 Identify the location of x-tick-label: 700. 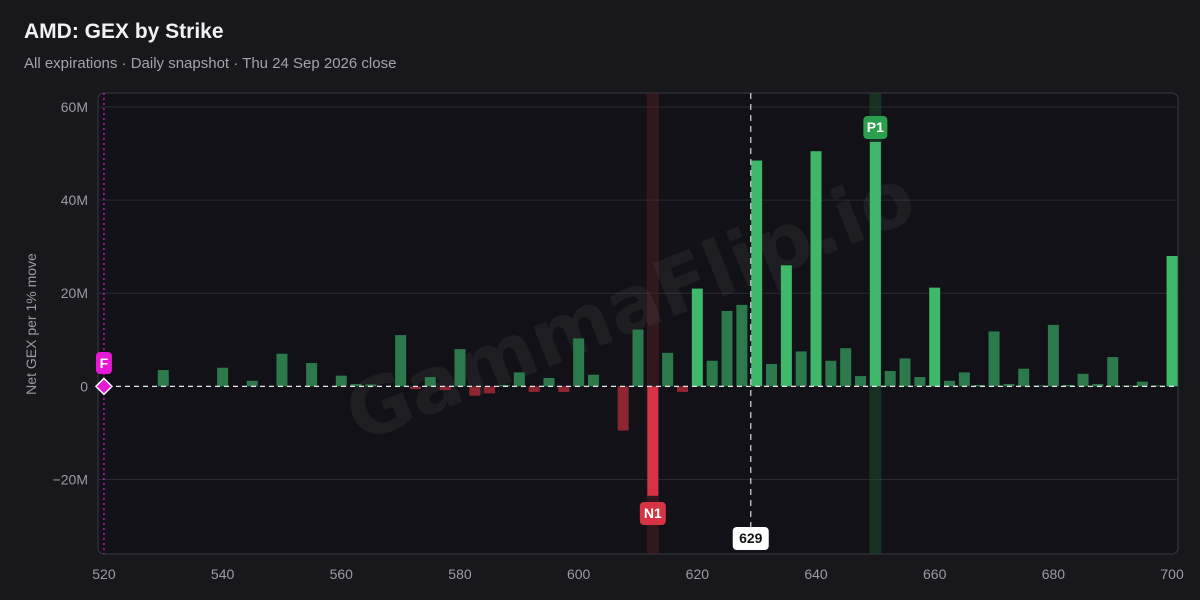
(1172, 574).